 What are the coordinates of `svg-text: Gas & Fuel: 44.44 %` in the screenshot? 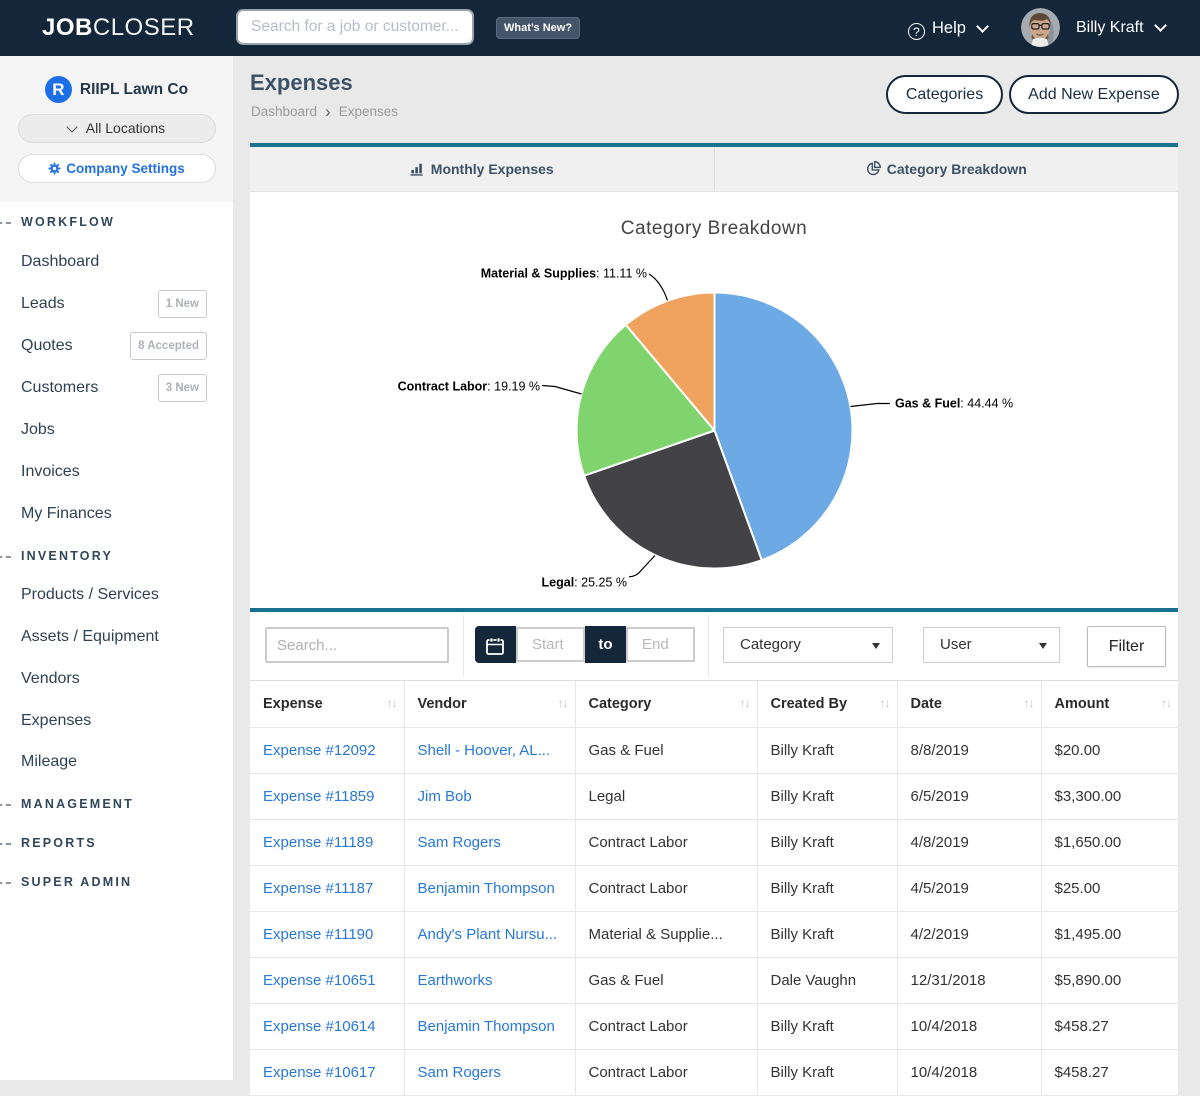 It's located at (954, 404).